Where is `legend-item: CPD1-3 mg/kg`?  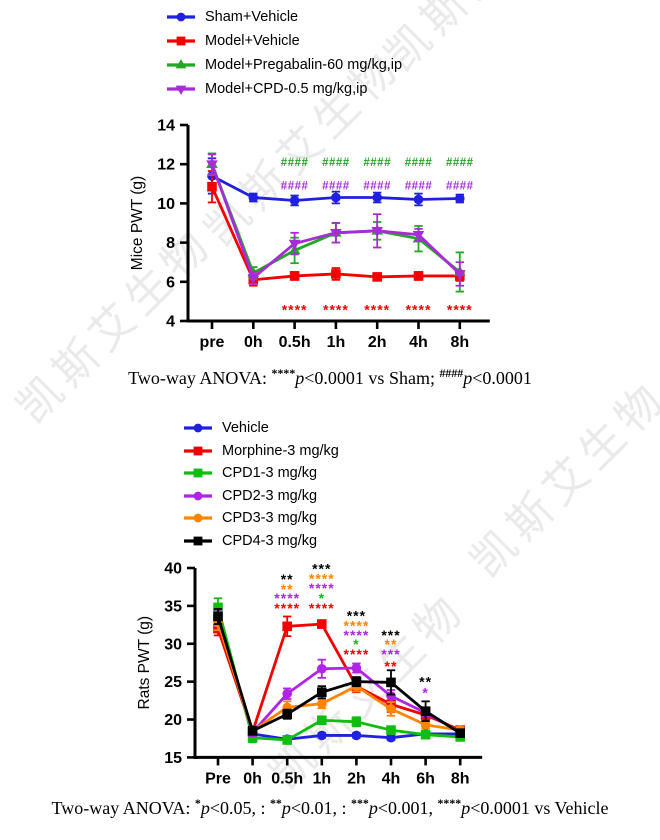
legend-item: CPD1-3 mg/kg is located at coordinates (261, 473).